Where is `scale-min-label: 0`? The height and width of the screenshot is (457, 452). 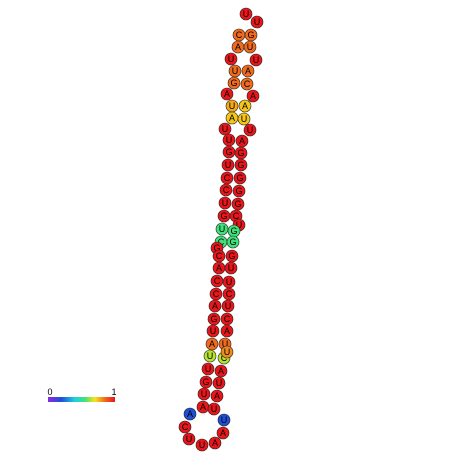
scale-min-label: 0 is located at coordinates (49, 392).